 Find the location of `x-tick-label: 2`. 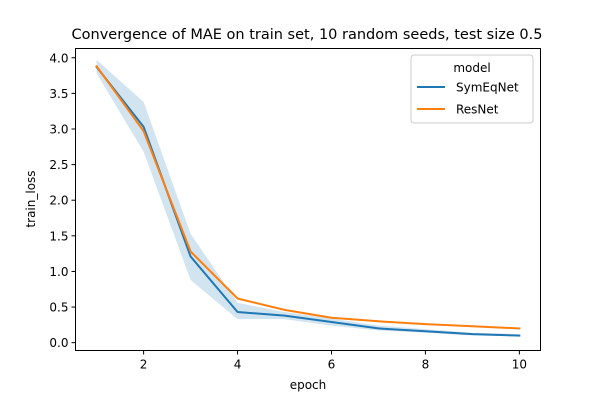

x-tick-label: 2 is located at coordinates (144, 365).